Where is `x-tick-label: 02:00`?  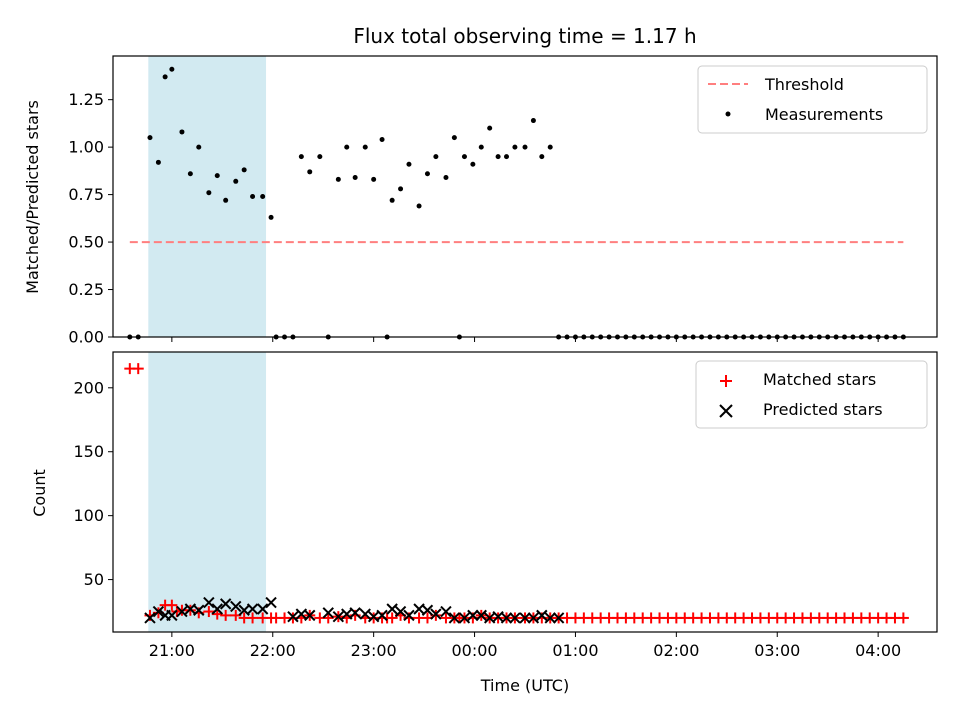
x-tick-label: 02:00 is located at coordinates (676, 650).